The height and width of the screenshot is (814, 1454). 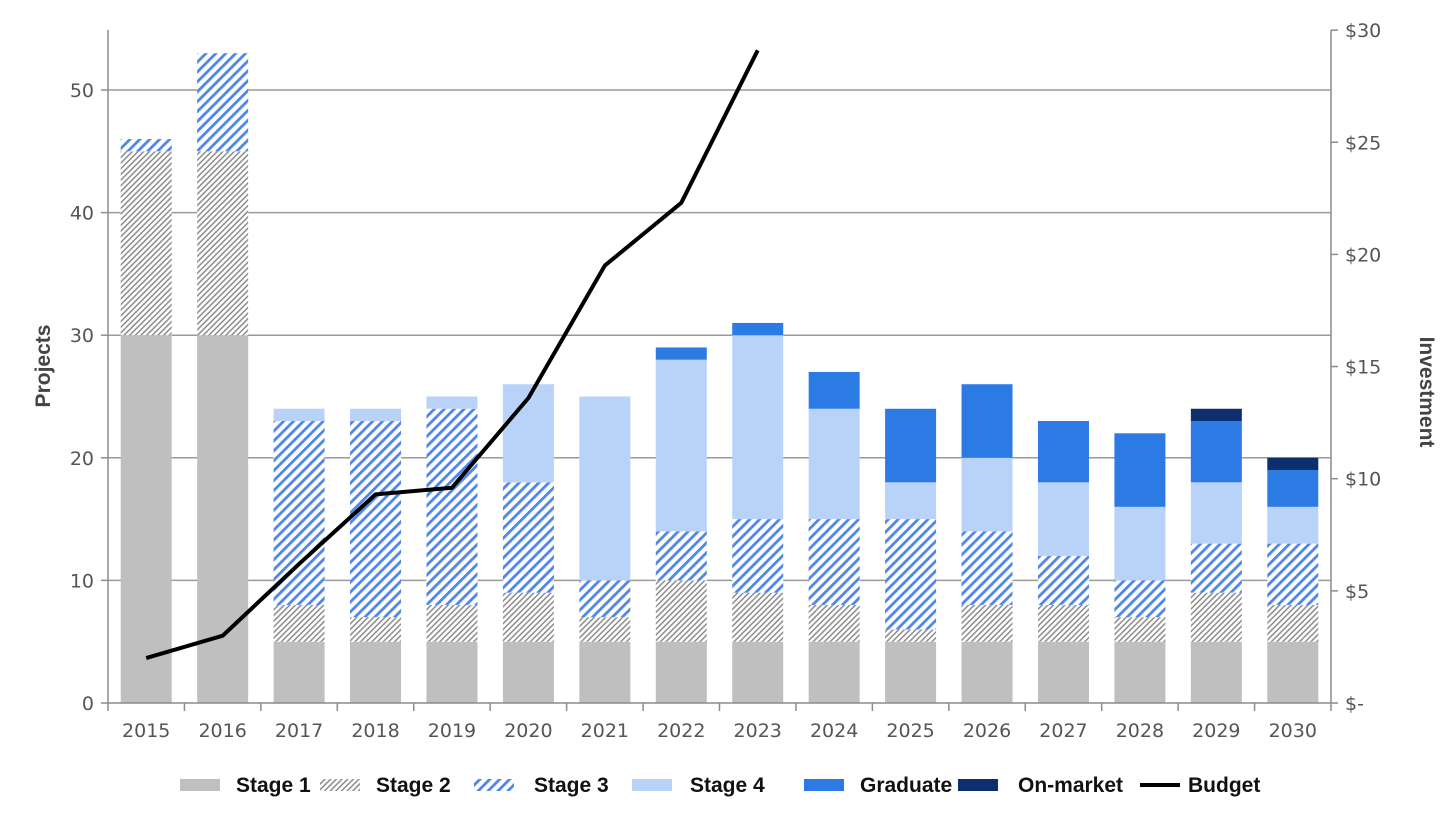 I want to click on y-tick-label-right: $20, so click(x=1363, y=255).